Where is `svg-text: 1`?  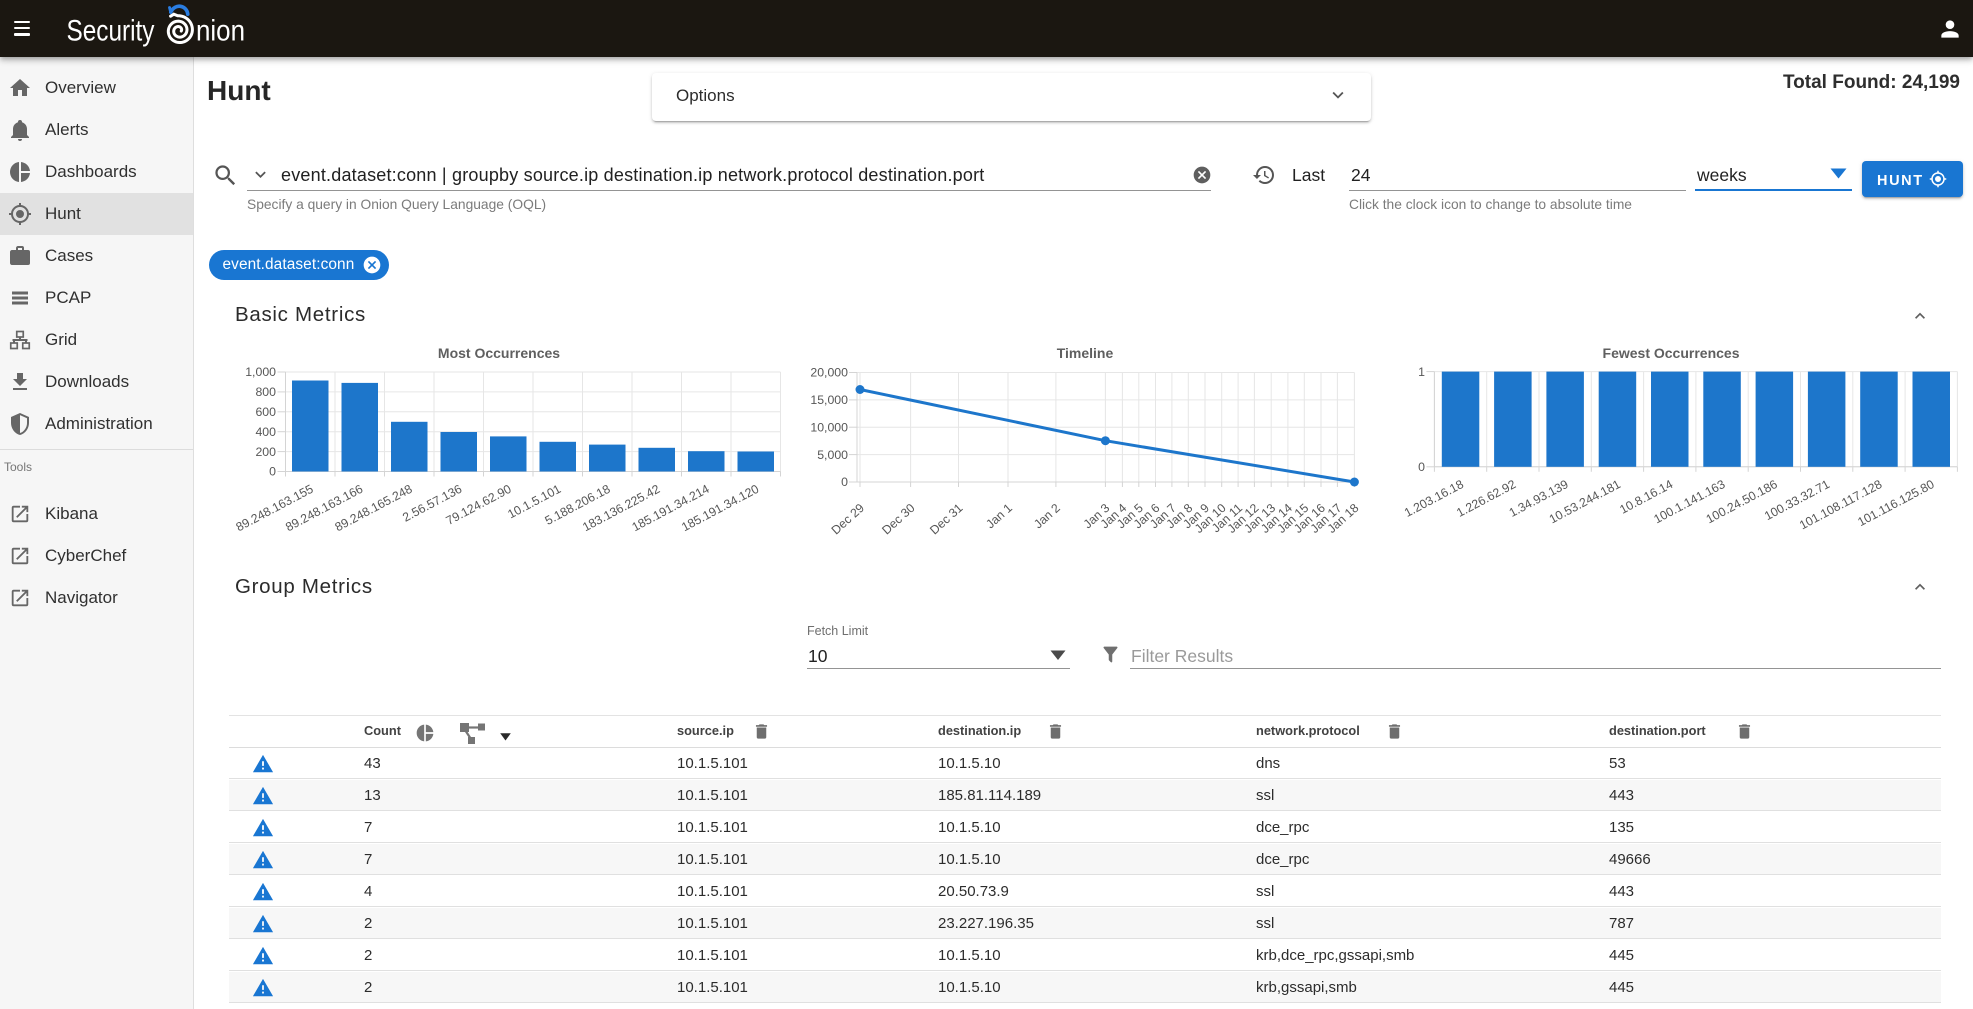 svg-text: 1 is located at coordinates (1421, 372).